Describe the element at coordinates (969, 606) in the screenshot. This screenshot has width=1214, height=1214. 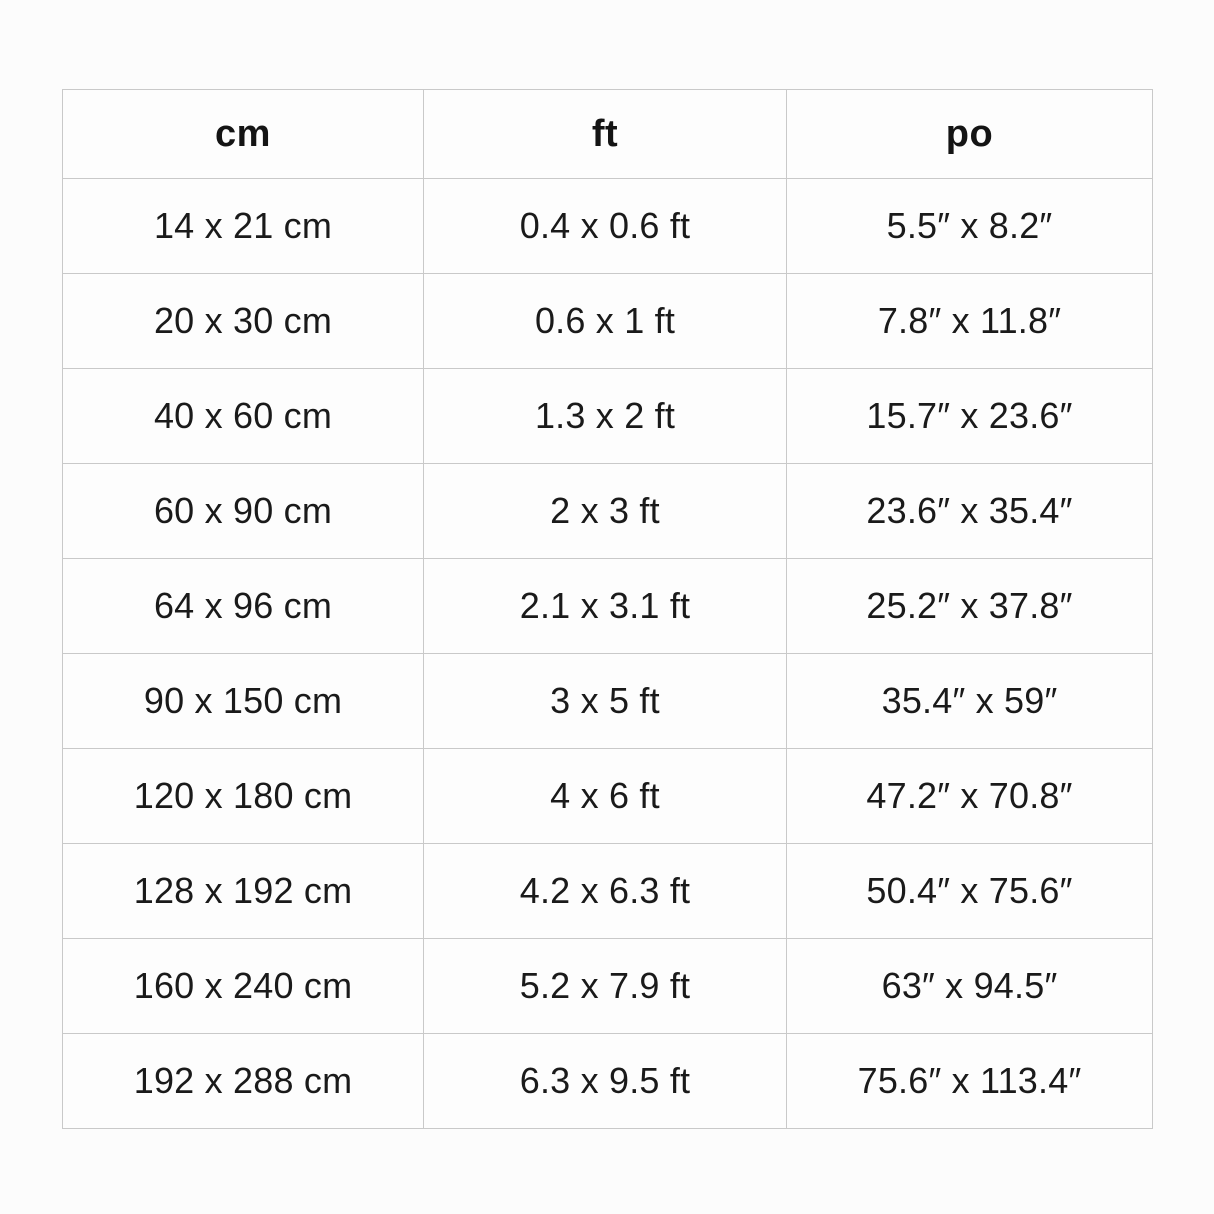
I see `cell-po: 25.2″ x 37.8″` at that location.